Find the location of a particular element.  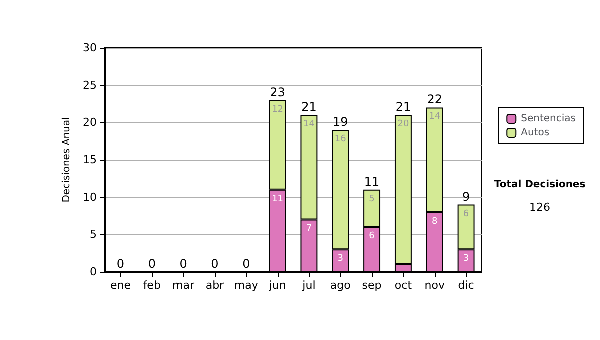

data-label: 20 is located at coordinates (404, 125).